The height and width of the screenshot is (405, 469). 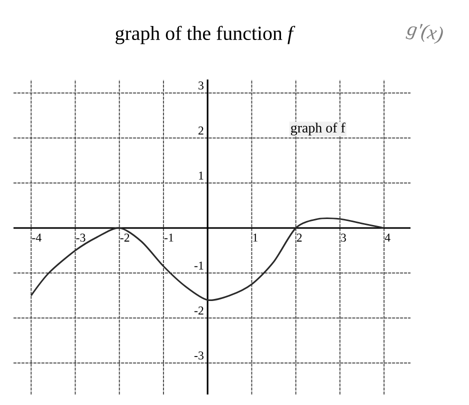 What do you see at coordinates (318, 129) in the screenshot?
I see `annotation: graph of f` at bounding box center [318, 129].